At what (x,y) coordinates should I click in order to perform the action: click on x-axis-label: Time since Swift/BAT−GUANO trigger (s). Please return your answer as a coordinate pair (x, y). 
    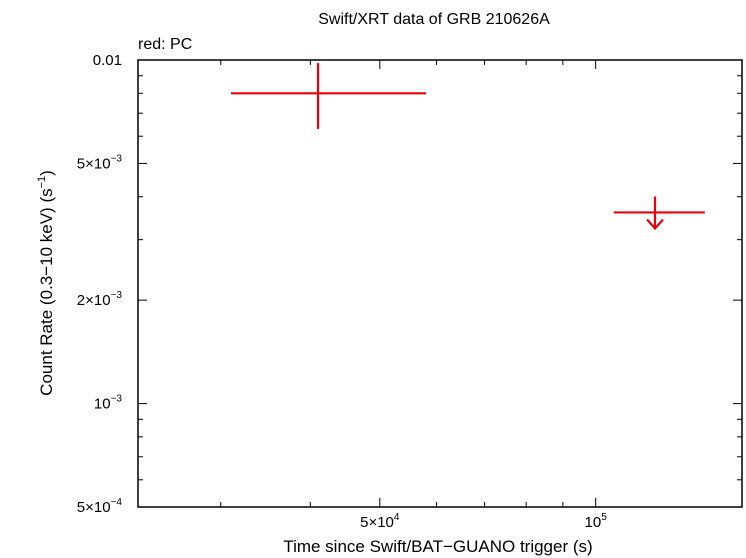
    Looking at the image, I should click on (437, 546).